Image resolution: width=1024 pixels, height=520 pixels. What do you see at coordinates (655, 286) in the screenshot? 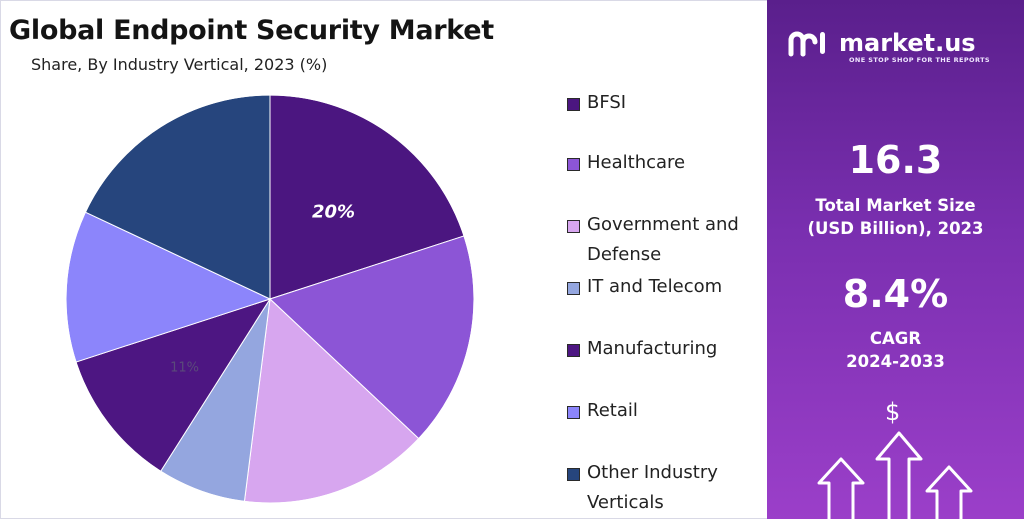
I see `legend-label: IT and Telecom` at bounding box center [655, 286].